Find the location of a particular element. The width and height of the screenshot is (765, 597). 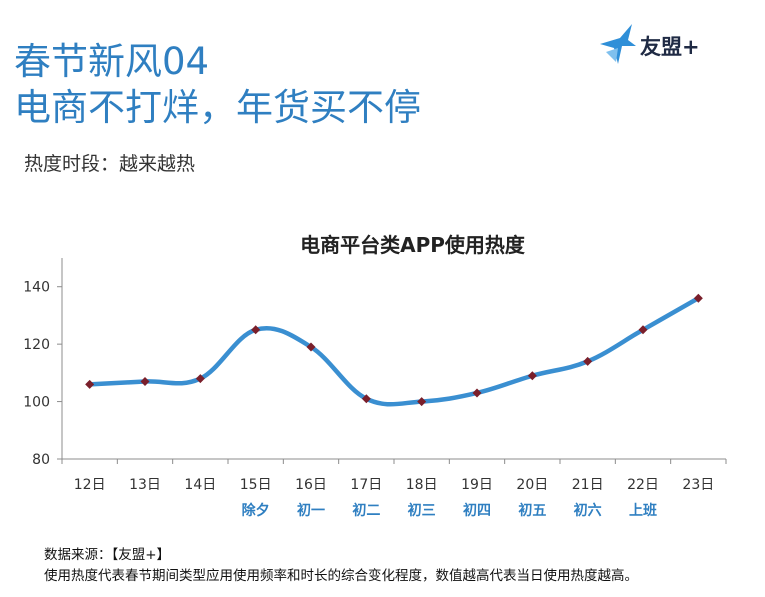

x-tick-label: 22日 is located at coordinates (643, 485).